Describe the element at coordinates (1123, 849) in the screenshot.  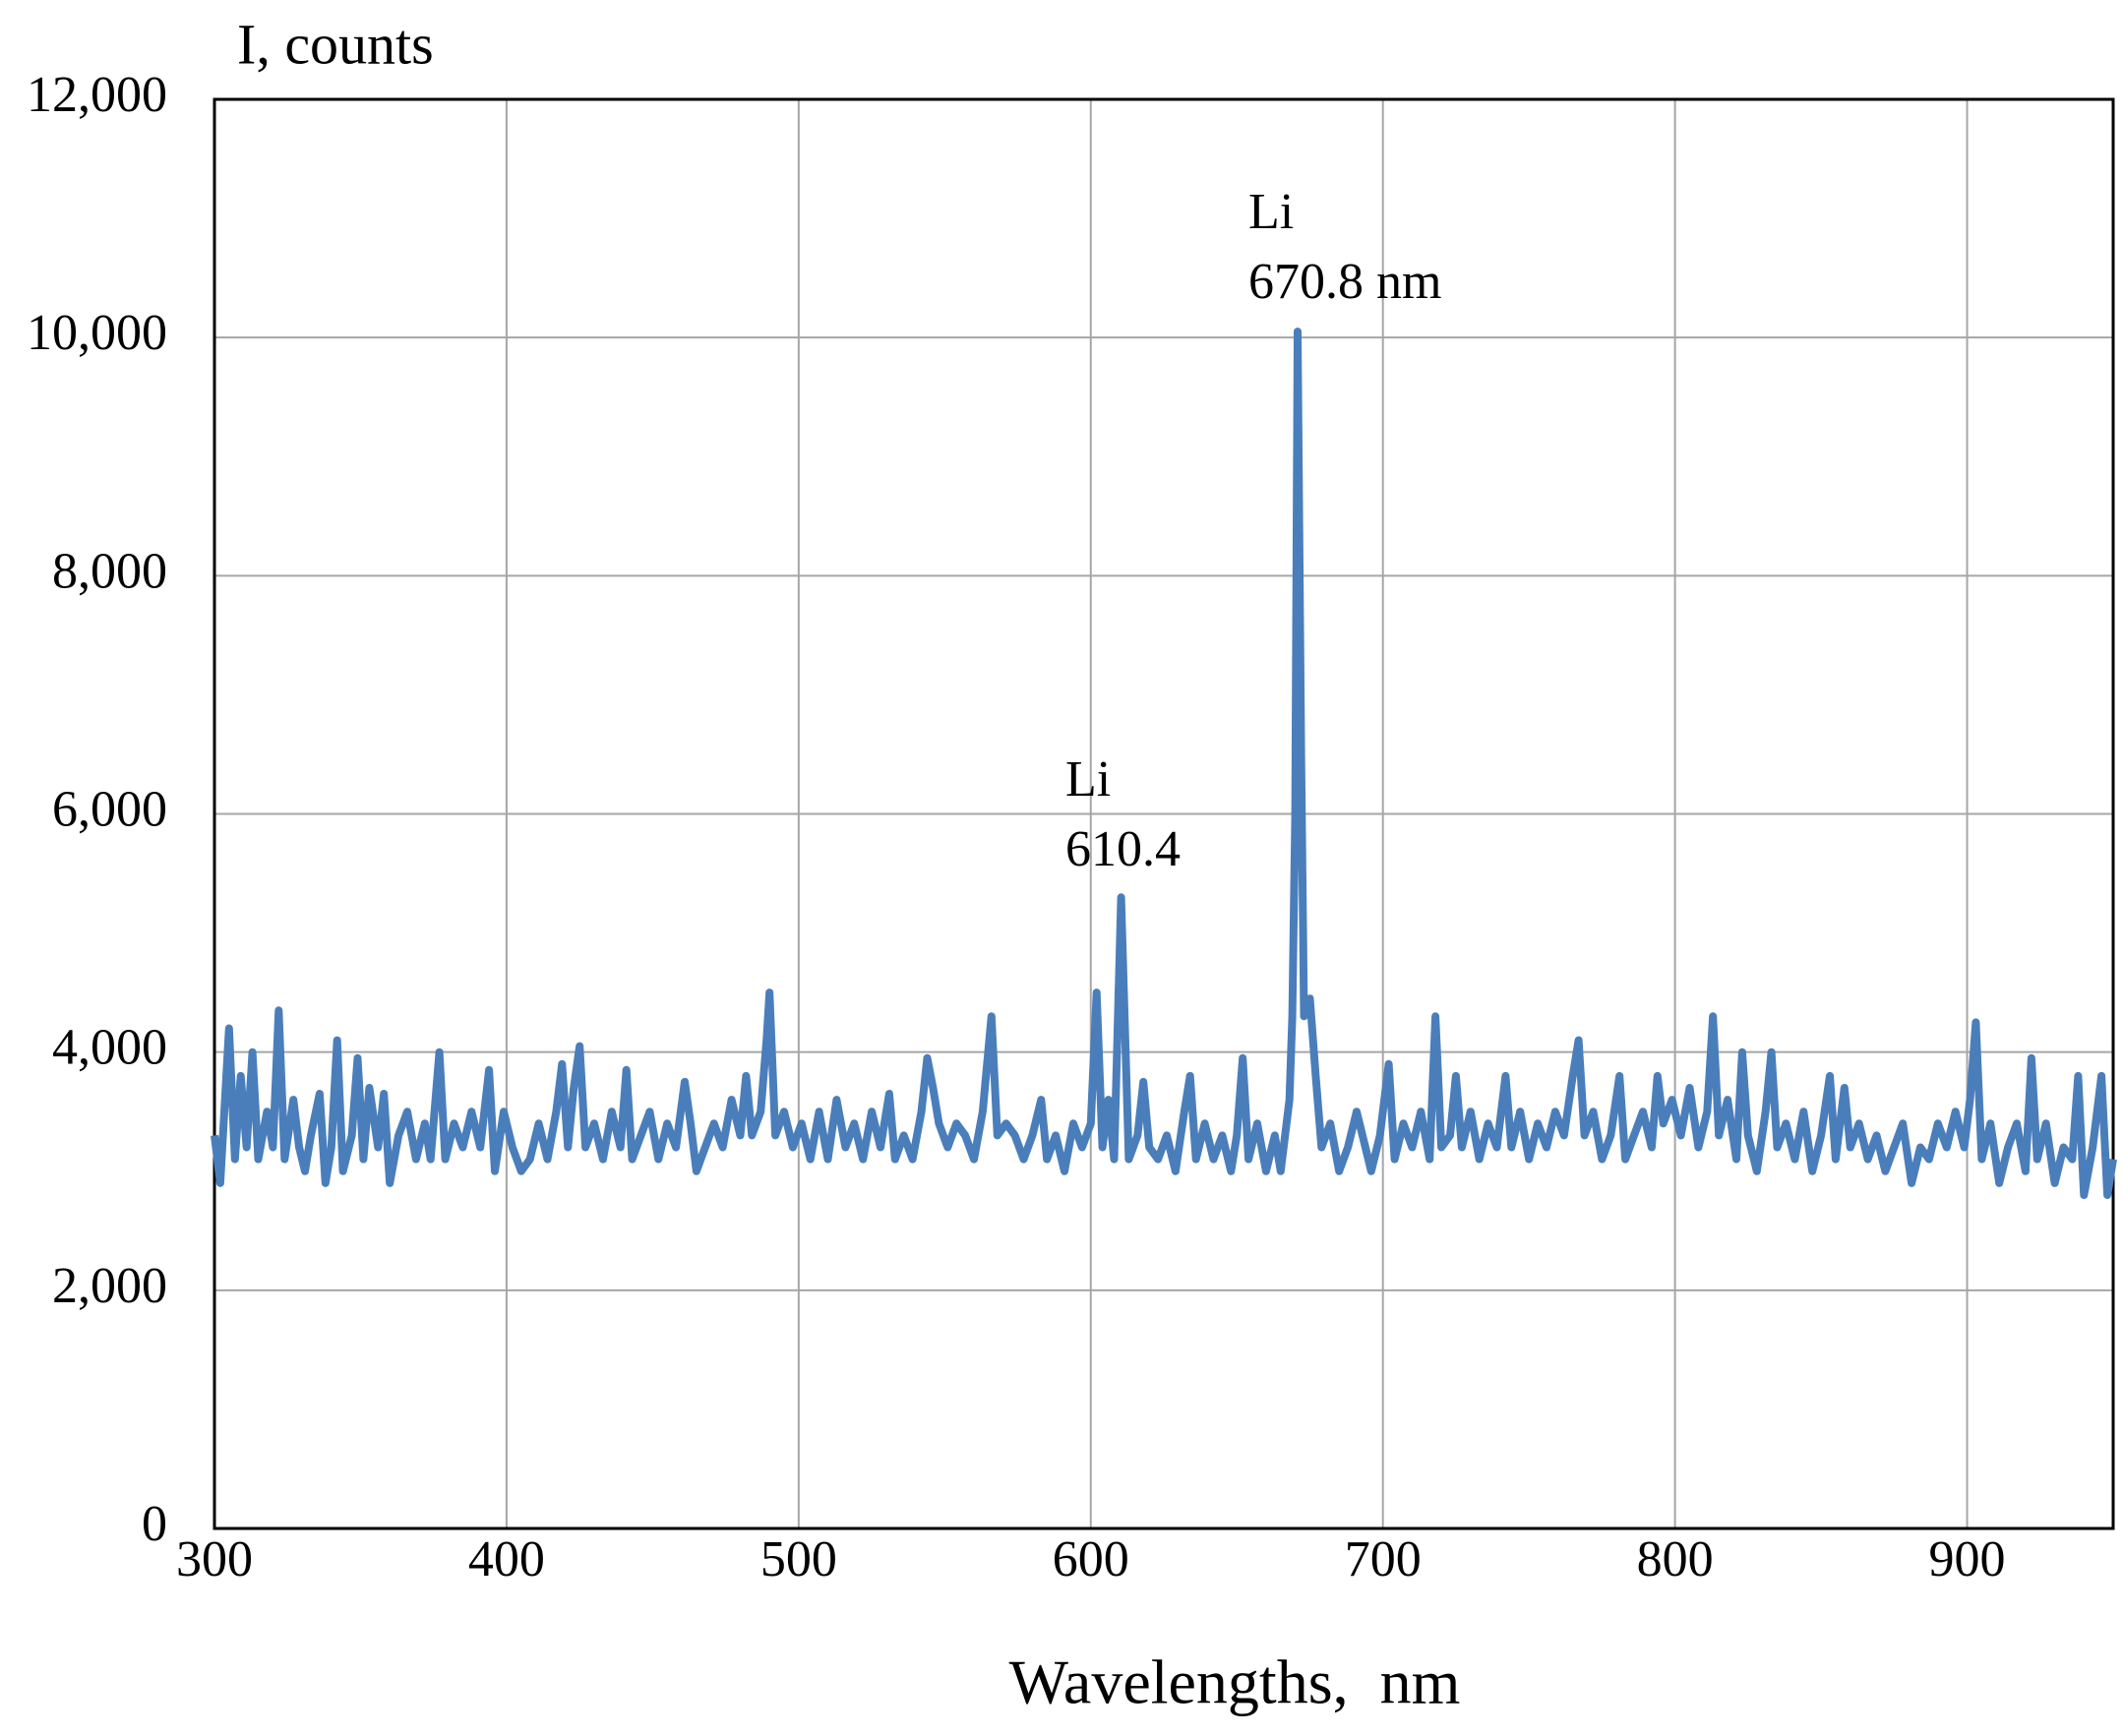
I see `annotation: 610.4` at that location.